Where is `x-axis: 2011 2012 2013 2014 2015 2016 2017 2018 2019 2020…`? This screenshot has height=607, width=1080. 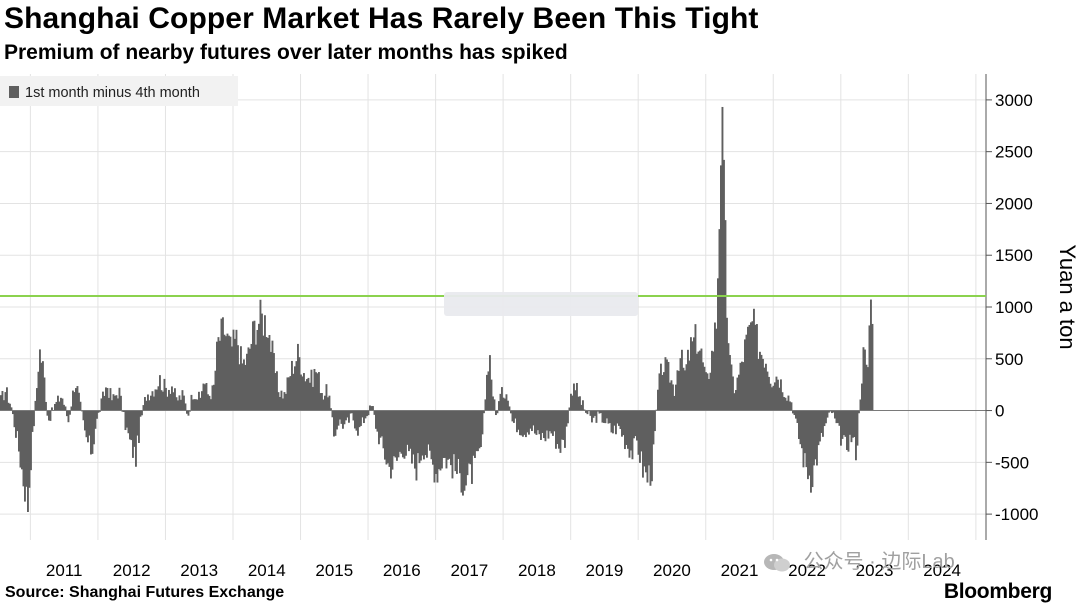
x-axis: 2011 2012 2013 2014 2015 2016 2017 2018 2019 2020… is located at coordinates (503, 570).